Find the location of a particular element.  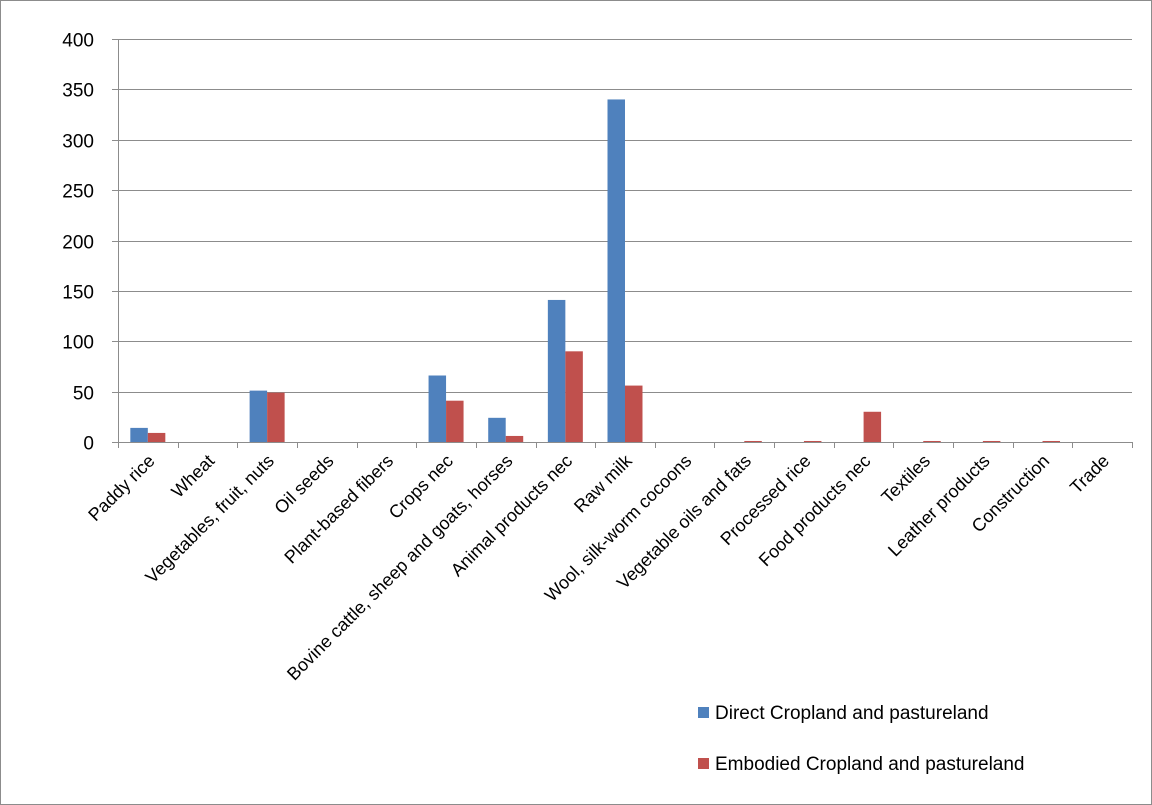

x-category-label: Paddy rice is located at coordinates (121, 488).